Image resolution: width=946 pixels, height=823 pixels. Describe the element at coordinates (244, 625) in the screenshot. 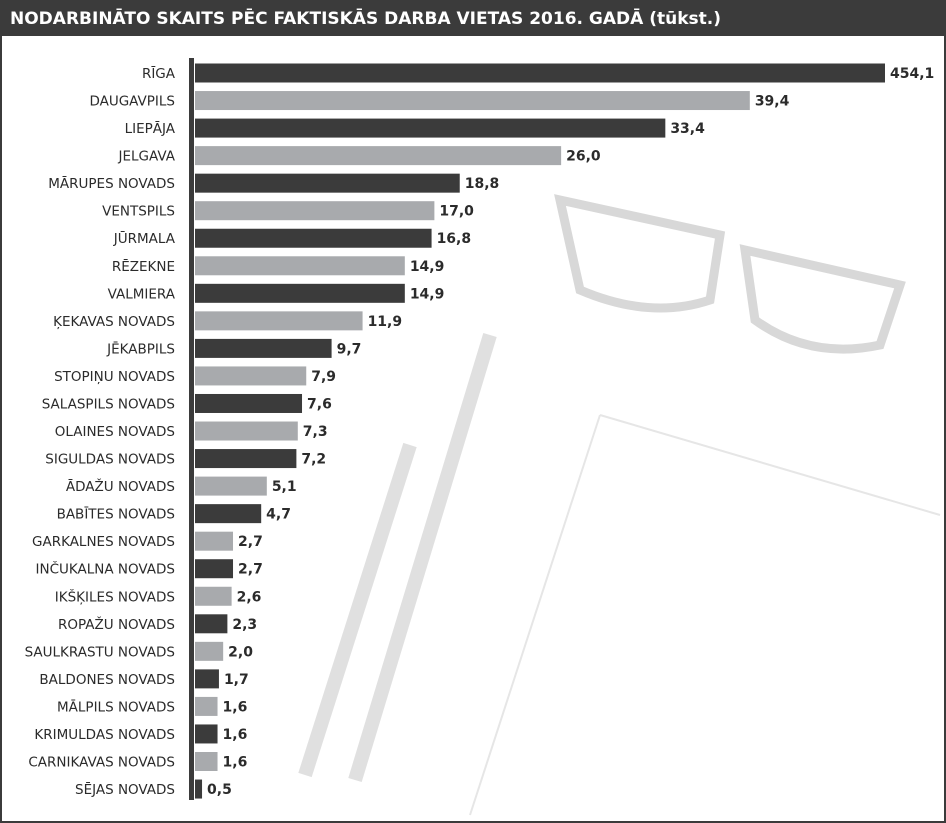

I see `value-label: 2,3` at that location.